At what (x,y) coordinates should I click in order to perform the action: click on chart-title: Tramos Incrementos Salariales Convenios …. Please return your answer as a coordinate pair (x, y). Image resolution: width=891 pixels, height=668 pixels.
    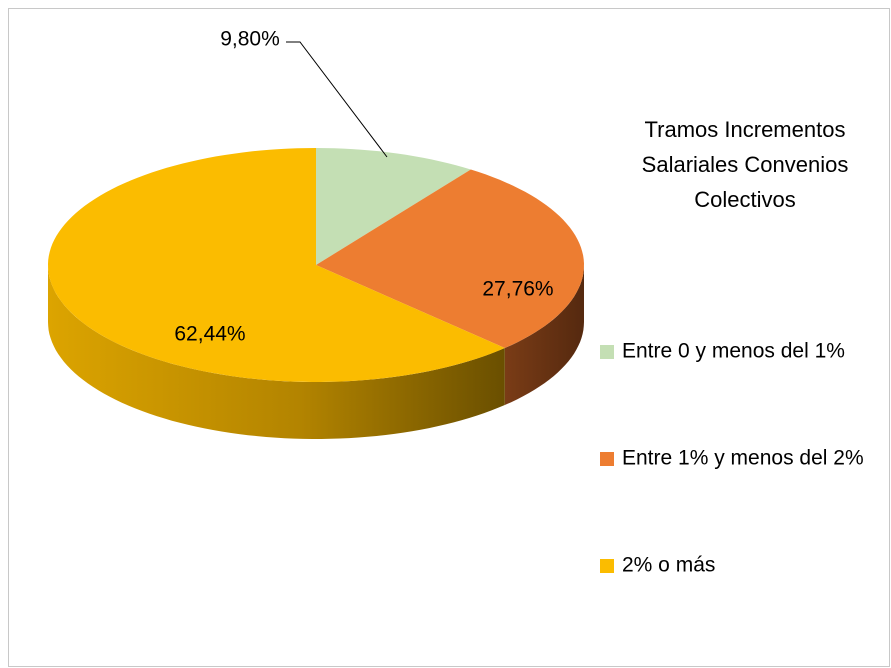
    Looking at the image, I should click on (745, 164).